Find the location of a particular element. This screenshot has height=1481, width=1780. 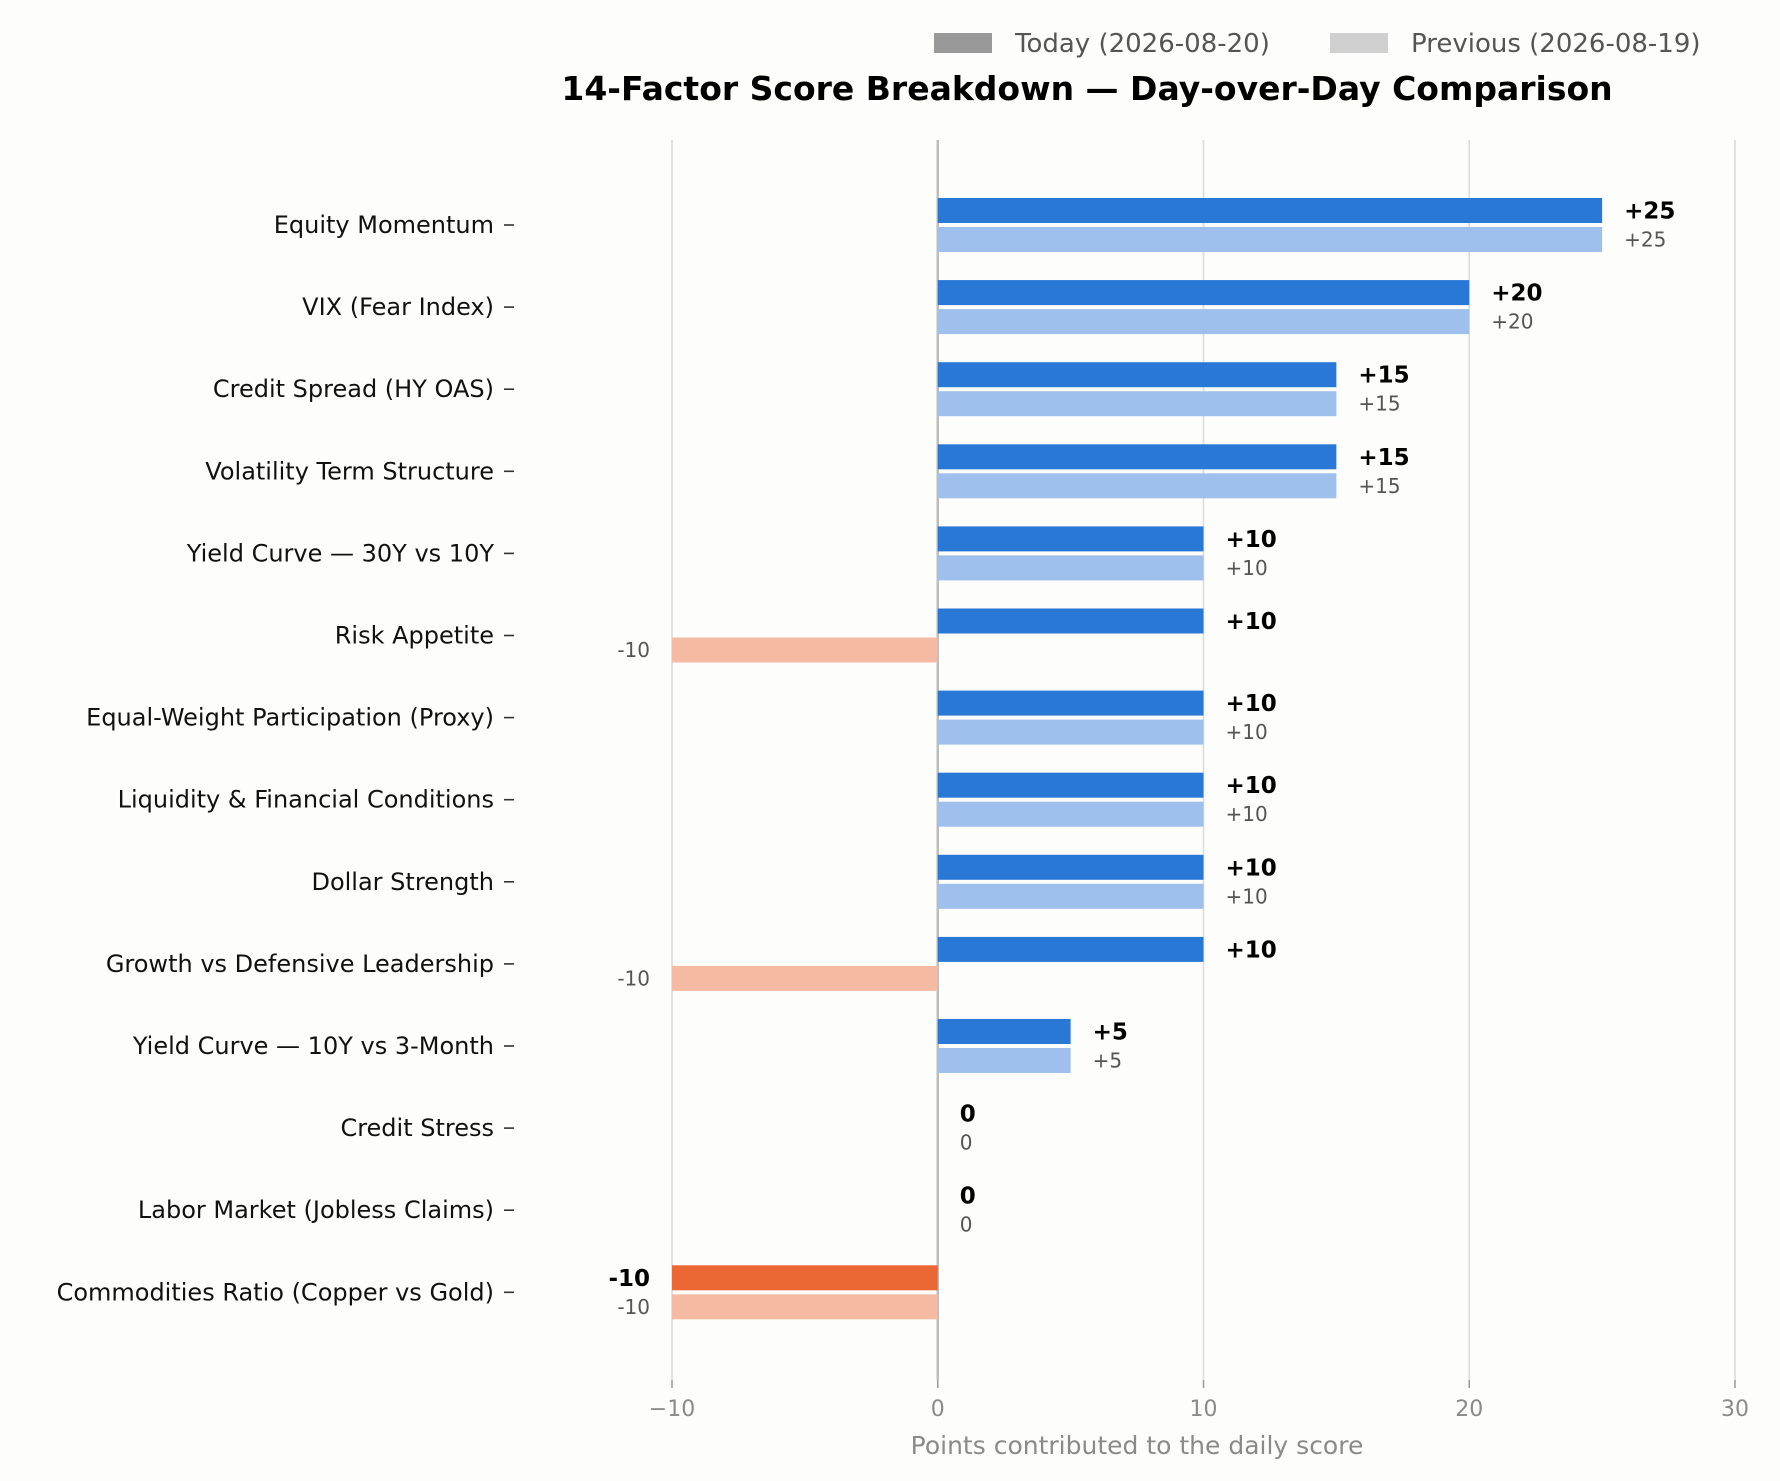

category-label-1: VIX (Fear Index) is located at coordinates (398, 307).